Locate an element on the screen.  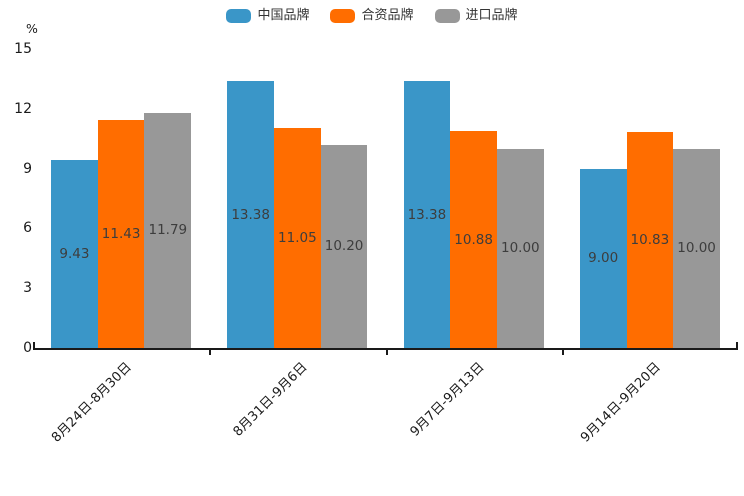
bar-value-label: 10.20 is located at coordinates (344, 246).